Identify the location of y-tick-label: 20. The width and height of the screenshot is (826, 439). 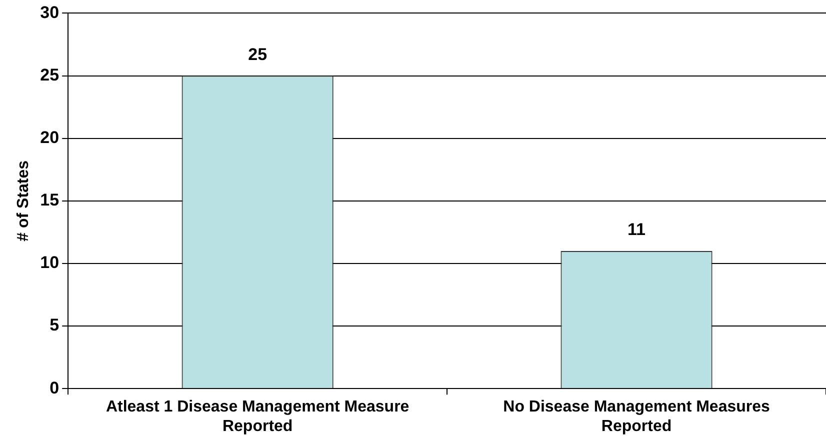
(50, 138).